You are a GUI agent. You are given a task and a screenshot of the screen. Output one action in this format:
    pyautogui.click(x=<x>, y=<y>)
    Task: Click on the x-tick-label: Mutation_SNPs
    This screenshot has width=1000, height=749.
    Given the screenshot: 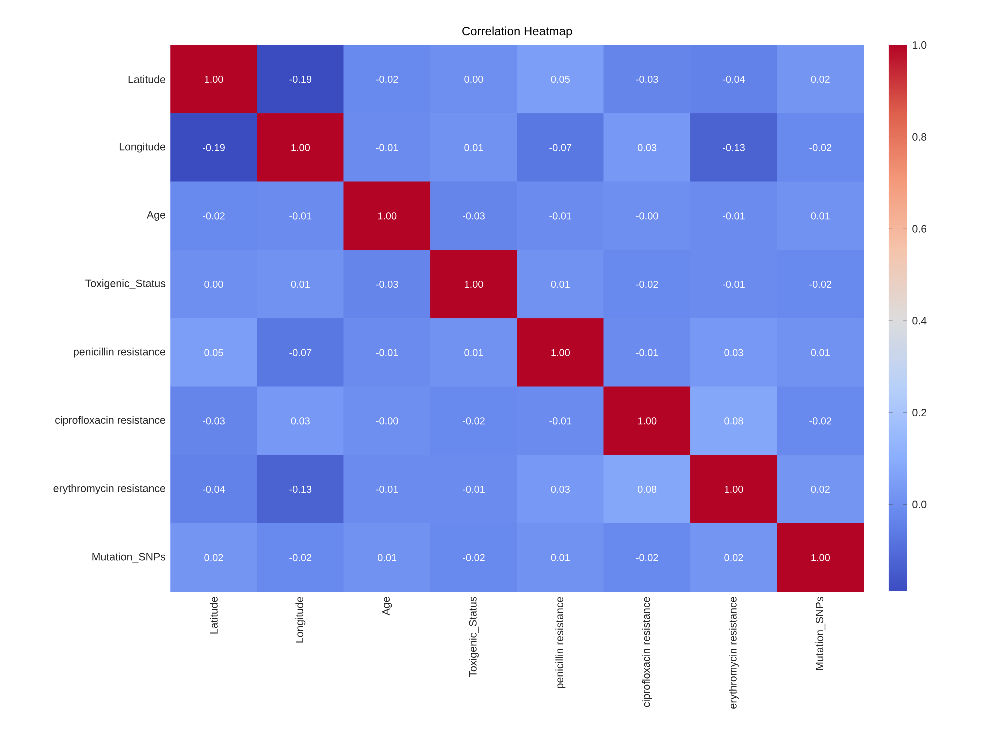 What is the action you would take?
    pyautogui.click(x=821, y=633)
    